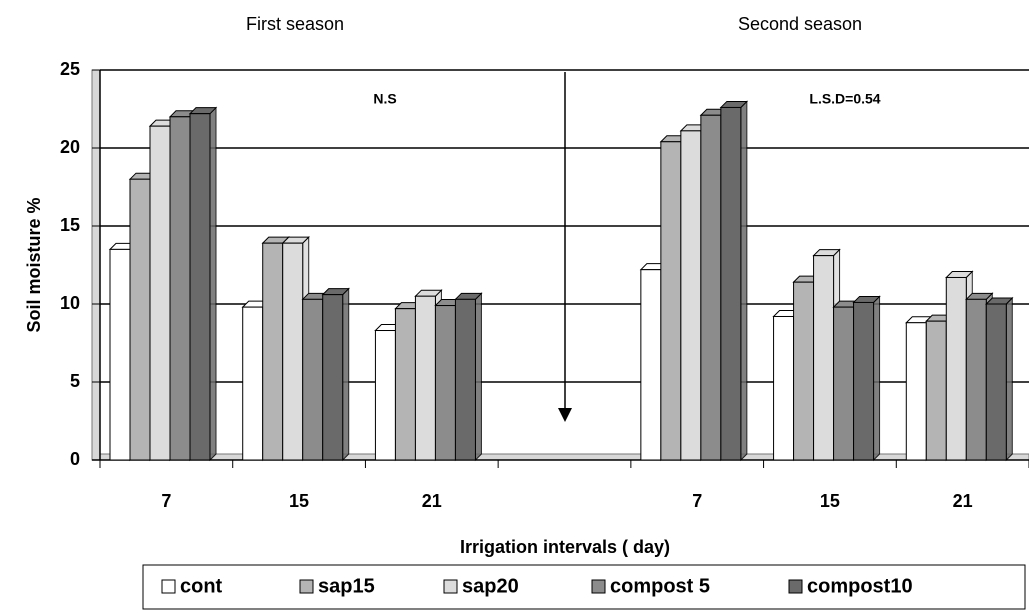 The width and height of the screenshot is (1029, 615). I want to click on arrow-head, so click(565, 415).